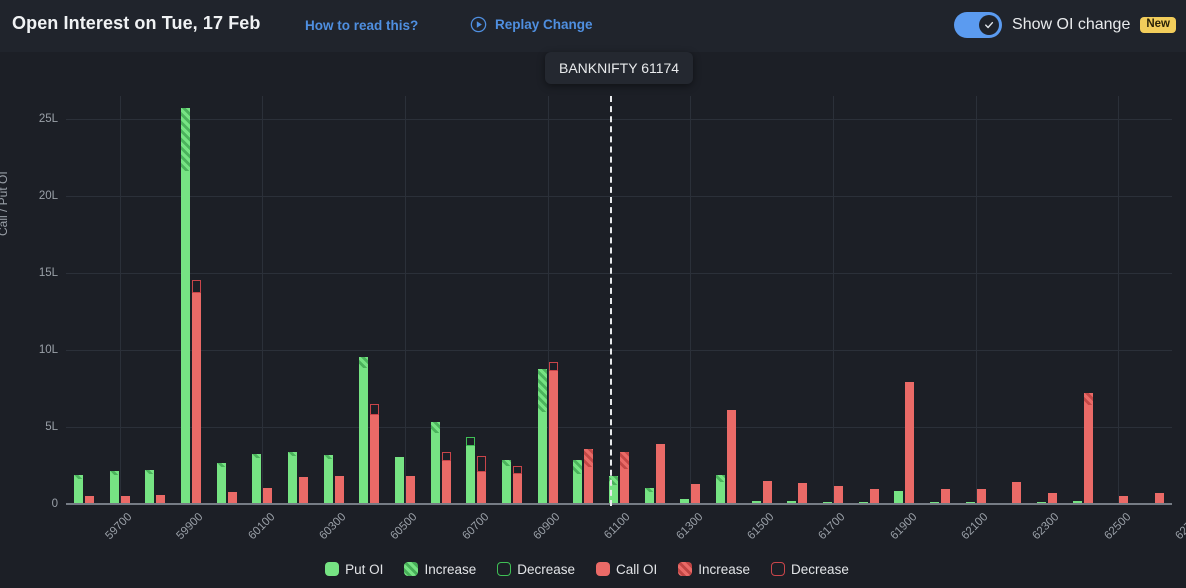 This screenshot has height=588, width=1186. I want to click on toggle-knob, so click(989, 25).